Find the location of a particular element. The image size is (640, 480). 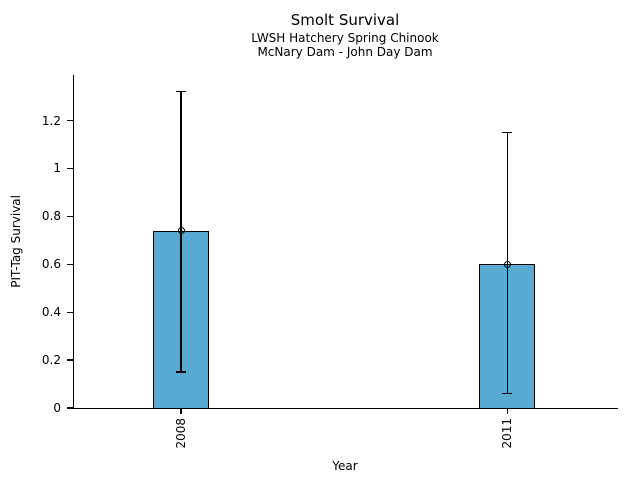

point-marker-2008 is located at coordinates (181, 231).